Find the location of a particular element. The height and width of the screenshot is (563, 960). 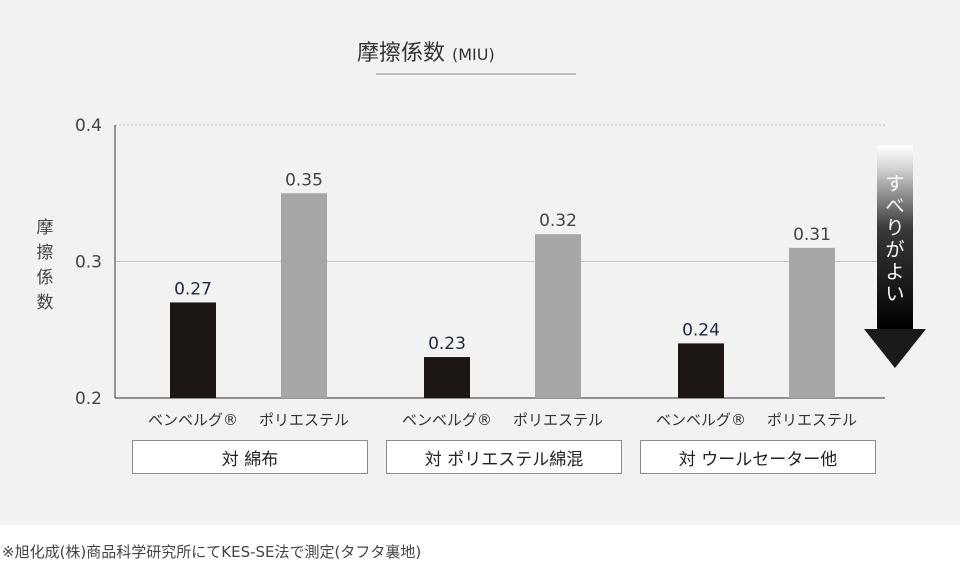

bar-value-label: 0.23 is located at coordinates (447, 344).